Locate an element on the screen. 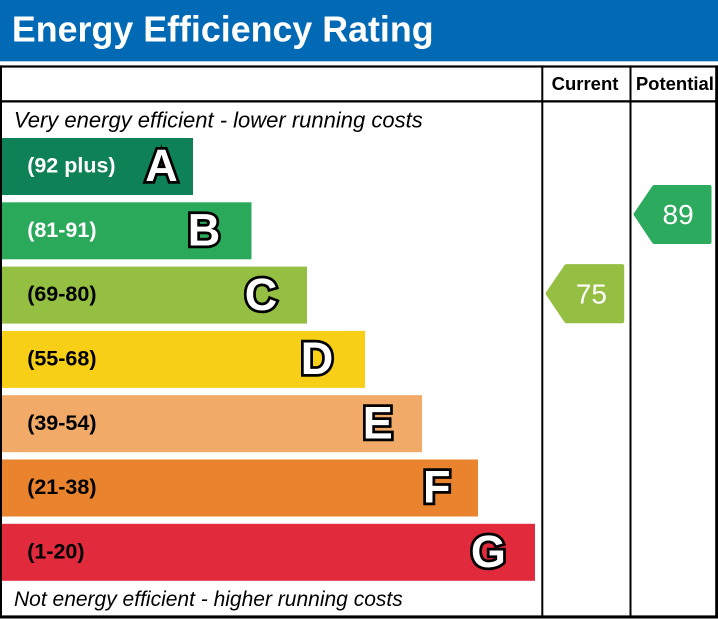 Image resolution: width=718 pixels, height=619 pixels. svg-text: Potential is located at coordinates (675, 83).